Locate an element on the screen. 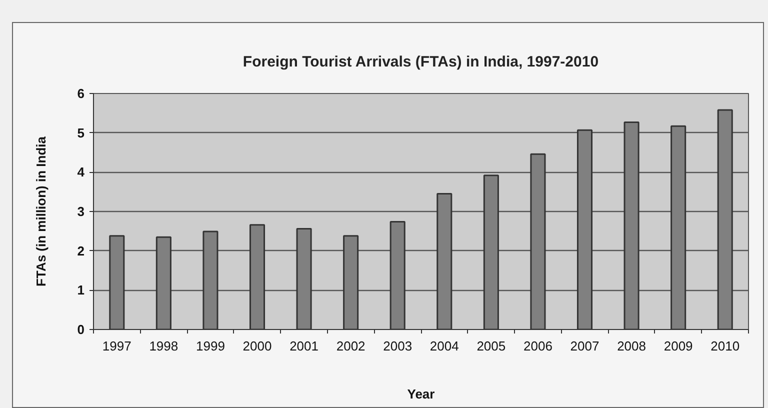 This screenshot has height=408, width=768. x-tick-label: 2010 is located at coordinates (725, 346).